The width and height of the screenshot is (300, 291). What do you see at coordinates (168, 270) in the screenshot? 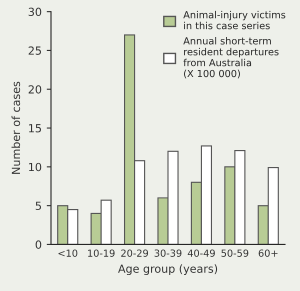
I see `x-axis-title: Age group (years)` at bounding box center [168, 270].